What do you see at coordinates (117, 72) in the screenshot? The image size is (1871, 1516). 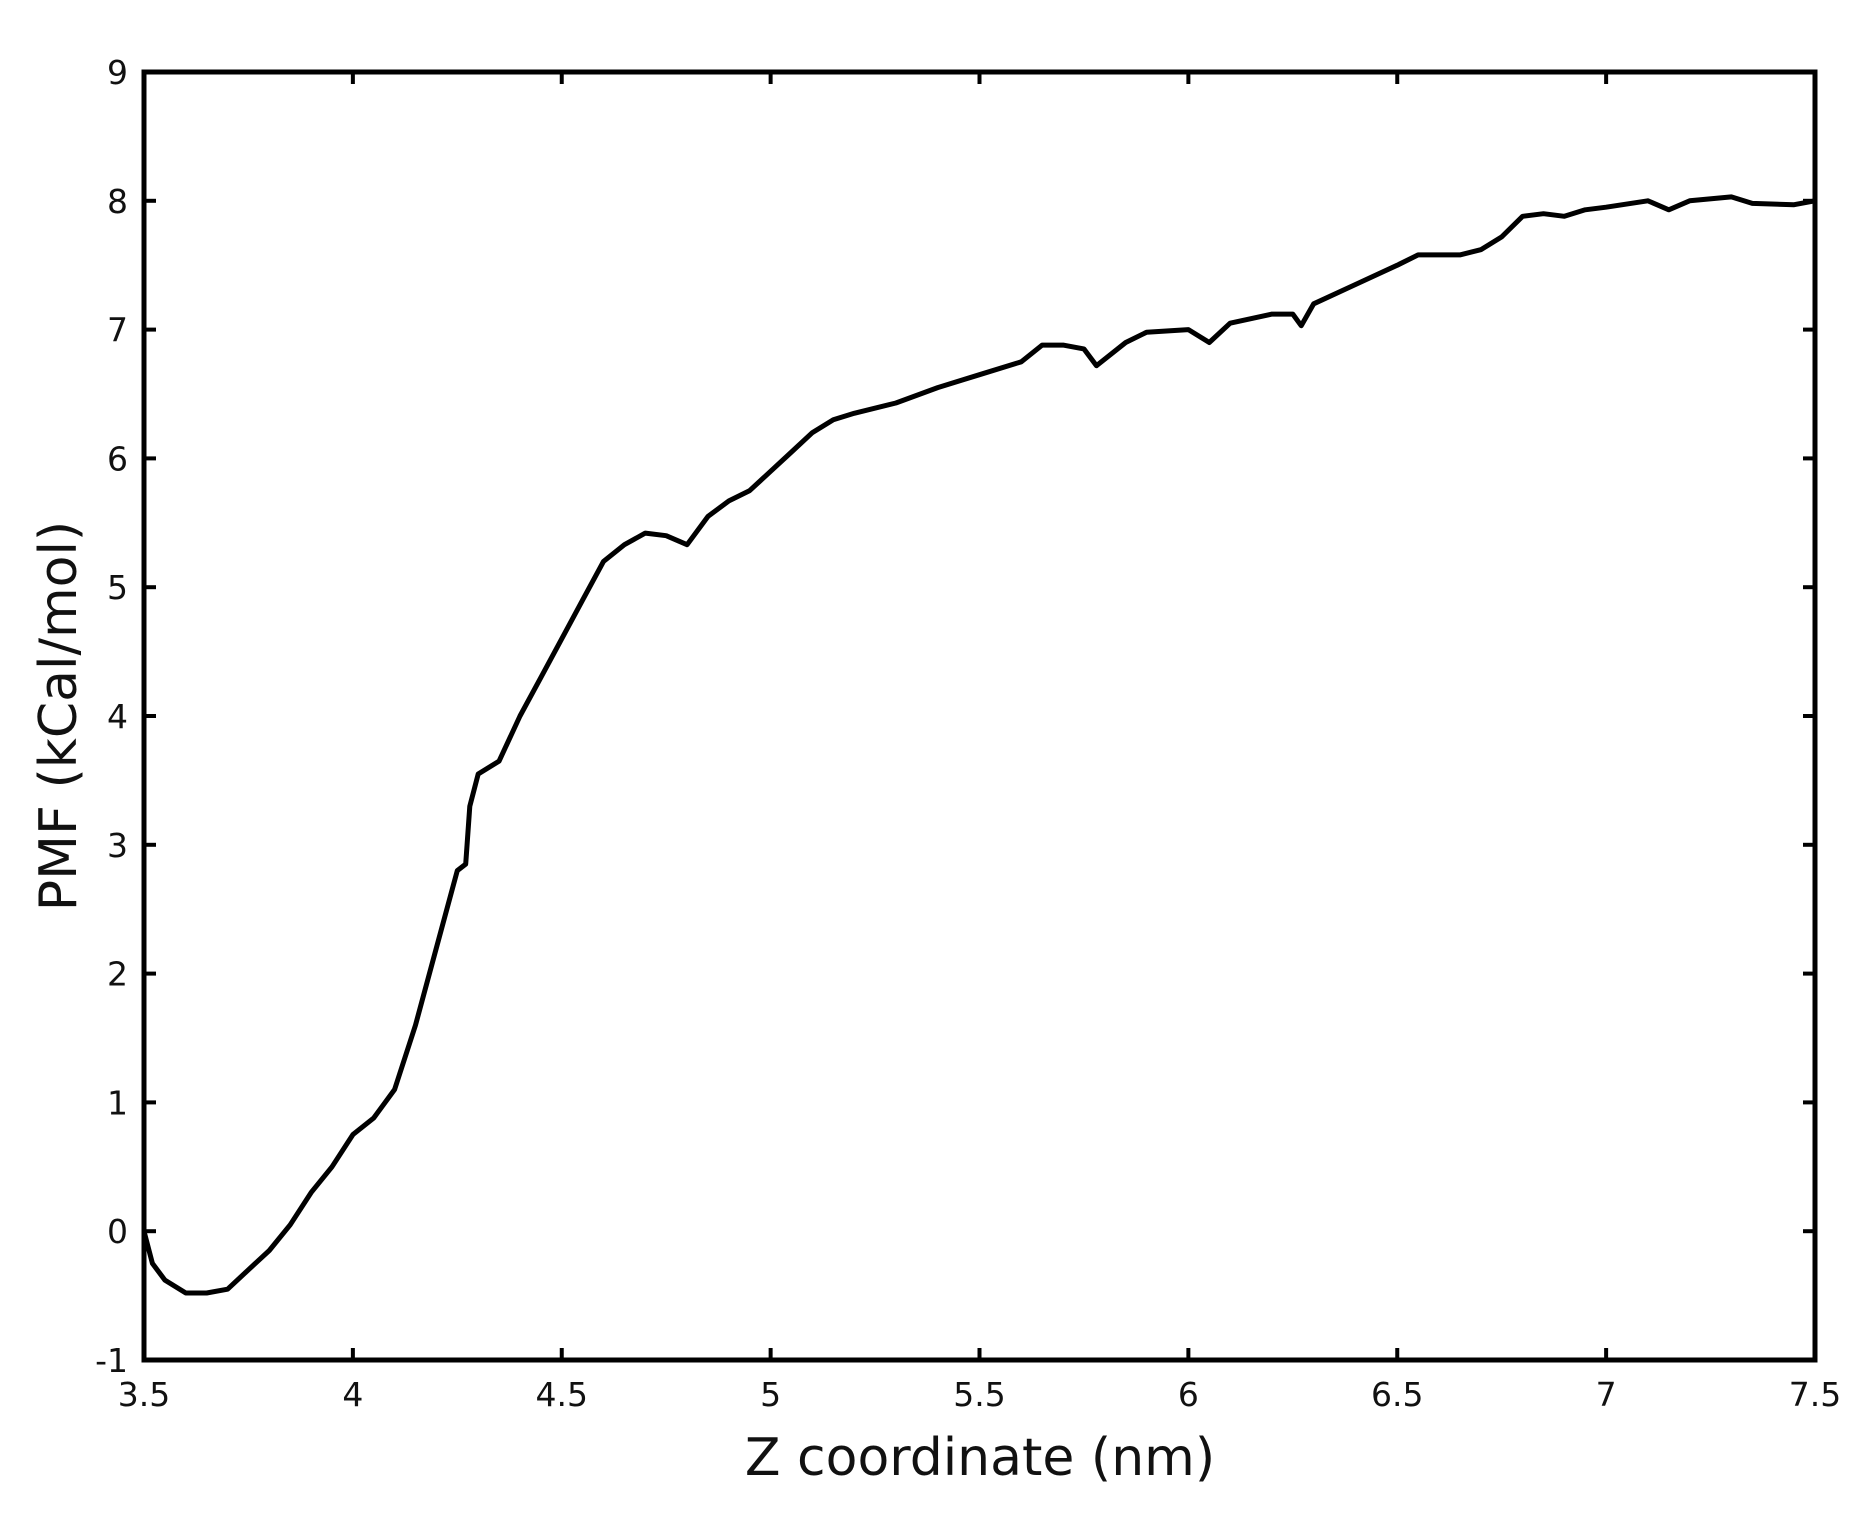 I see `y-tick-label: 9` at bounding box center [117, 72].